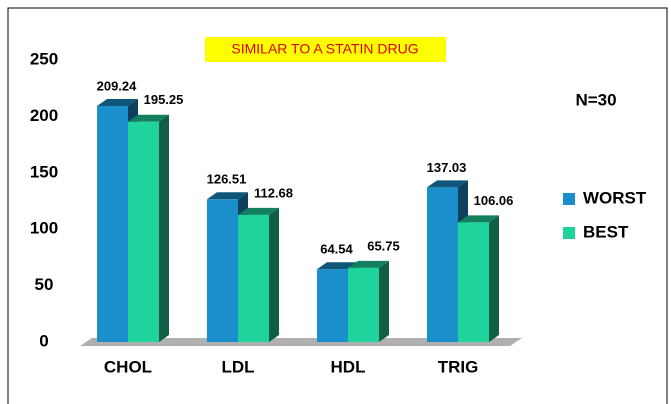 The width and height of the screenshot is (671, 404). What do you see at coordinates (44, 171) in the screenshot?
I see `y-tick-label: 150` at bounding box center [44, 171].